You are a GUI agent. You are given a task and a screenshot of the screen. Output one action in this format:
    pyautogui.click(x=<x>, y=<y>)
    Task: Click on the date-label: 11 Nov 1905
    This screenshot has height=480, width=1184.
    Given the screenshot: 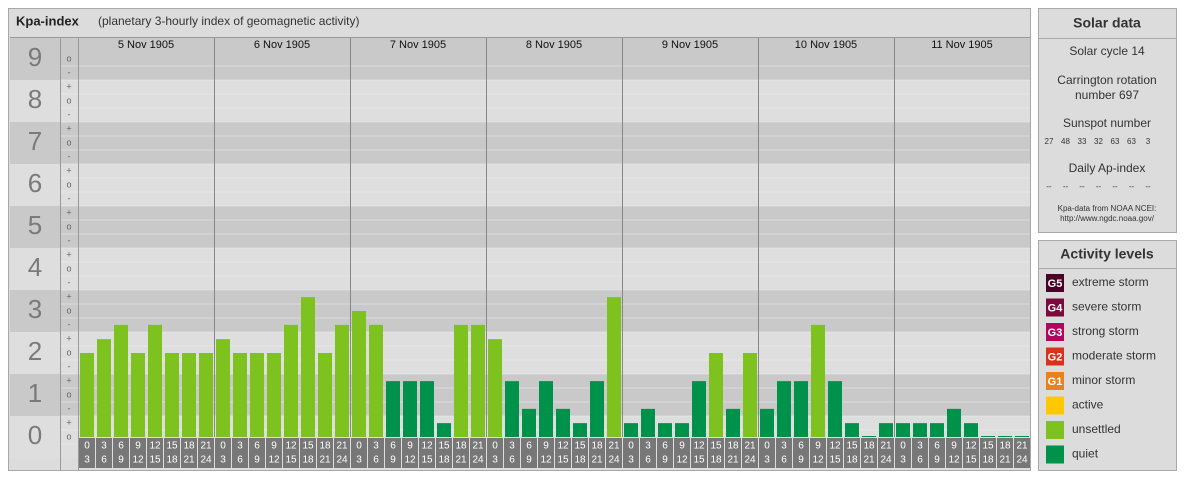 What is the action you would take?
    pyautogui.click(x=962, y=45)
    